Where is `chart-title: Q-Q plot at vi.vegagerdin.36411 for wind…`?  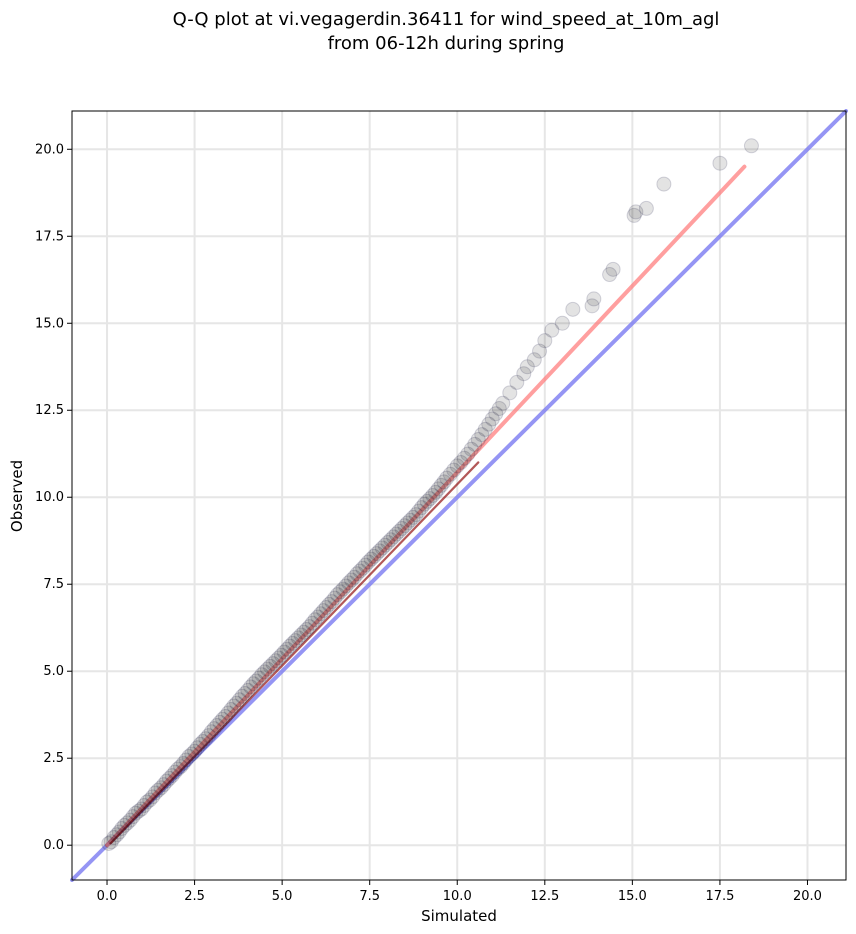
chart-title: Q-Q plot at vi.vegagerdin.36411 for wind… is located at coordinates (446, 31).